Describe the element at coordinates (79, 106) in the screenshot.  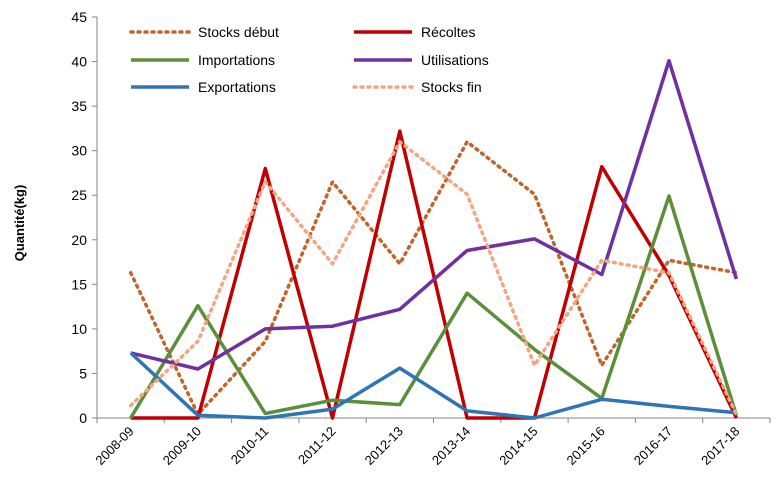
I see `y-tick-label: 35` at that location.